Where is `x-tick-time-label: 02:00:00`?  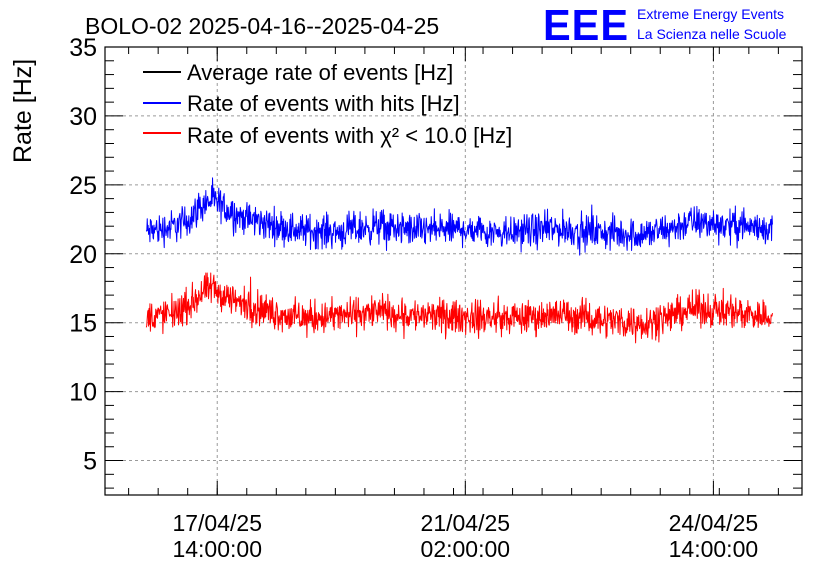
x-tick-time-label: 02:00:00 is located at coordinates (466, 549).